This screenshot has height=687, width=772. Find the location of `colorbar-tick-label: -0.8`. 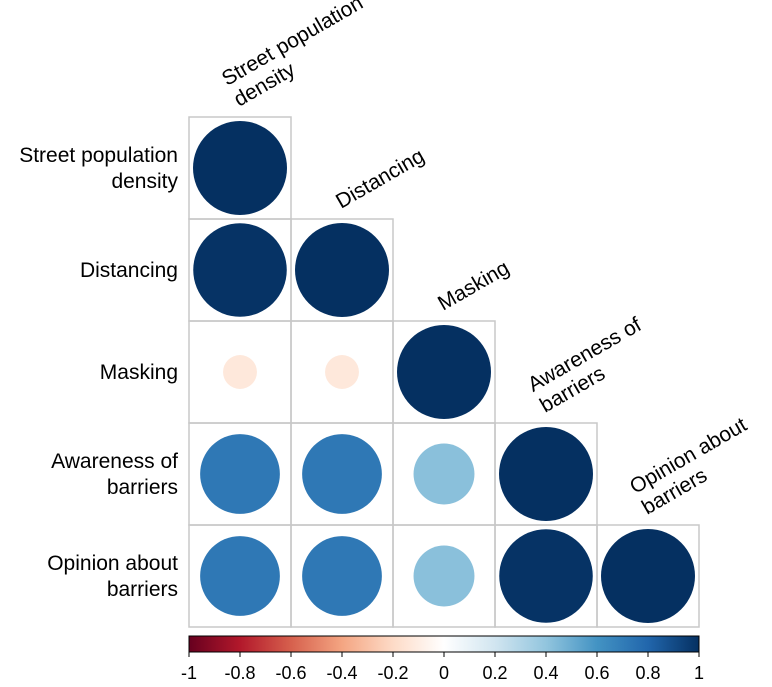

colorbar-tick-label: -0.8 is located at coordinates (239, 673).